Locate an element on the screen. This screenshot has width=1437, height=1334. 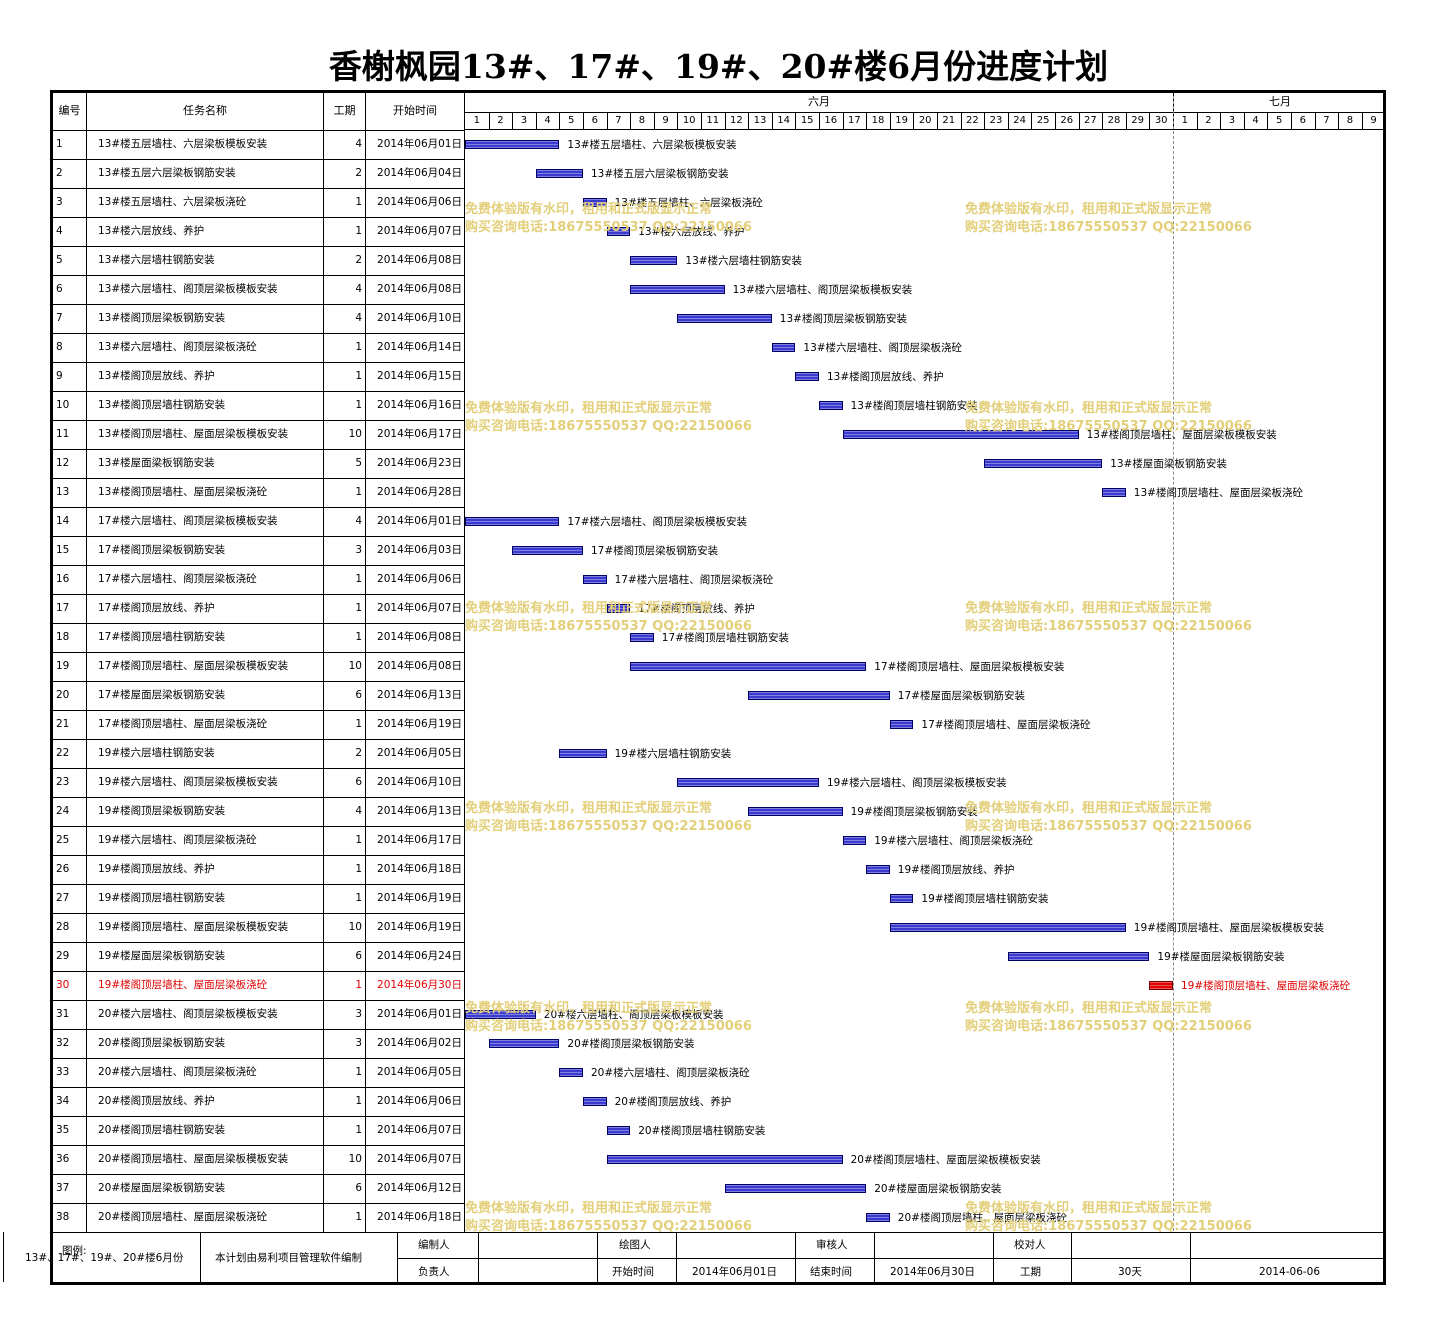
task-start: 2014年06月08日 is located at coordinates (419, 289).